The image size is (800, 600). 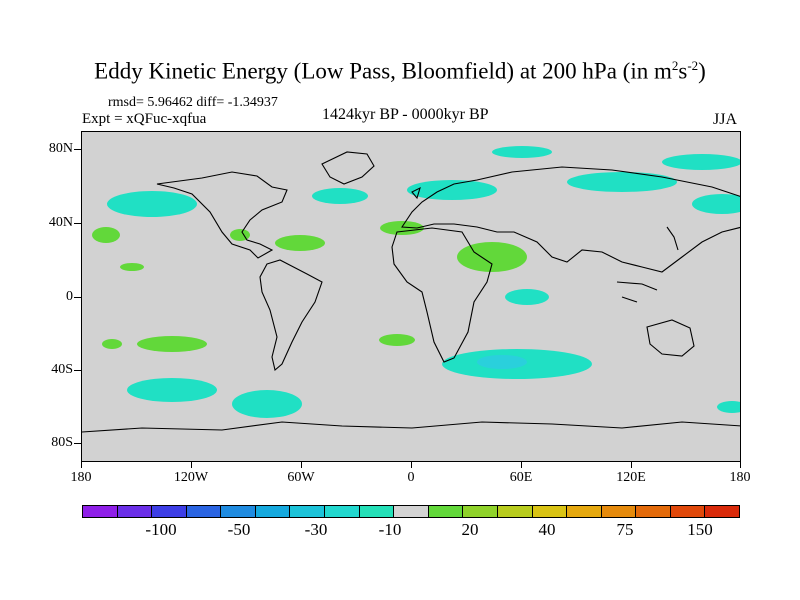 I want to click on x-label-60e: 60E, so click(x=521, y=477).